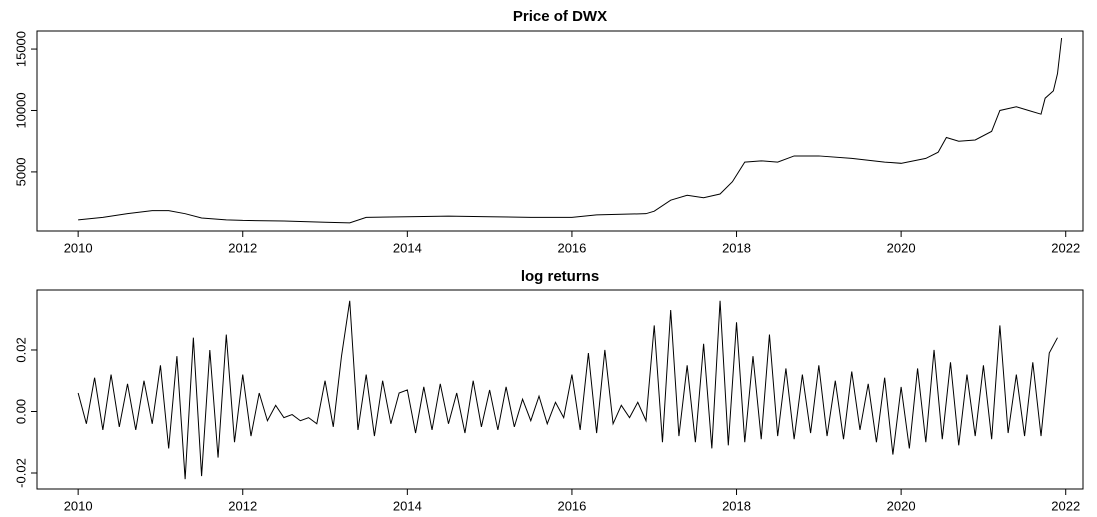  Describe the element at coordinates (560, 16) in the screenshot. I see `chart-title: Price of DWX` at that location.